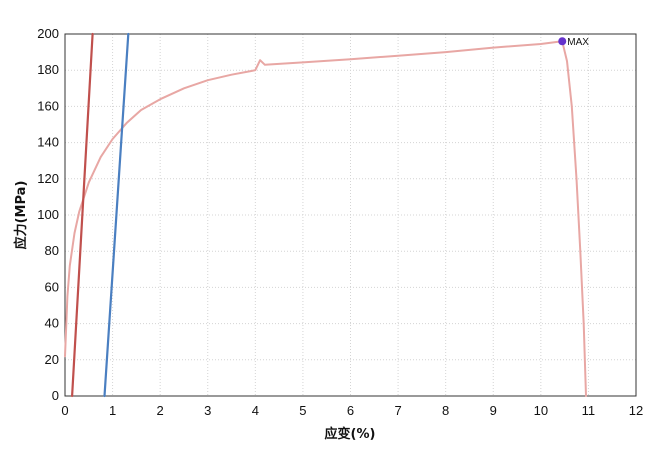  I want to click on y-tick-label: 80, so click(52, 250).